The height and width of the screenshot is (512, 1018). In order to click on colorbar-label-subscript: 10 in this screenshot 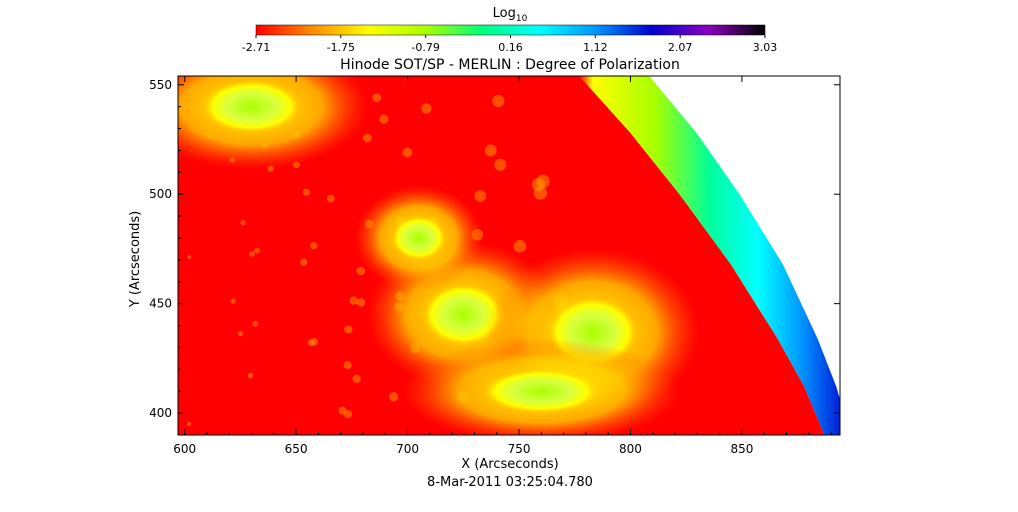, I will do `click(522, 19)`.